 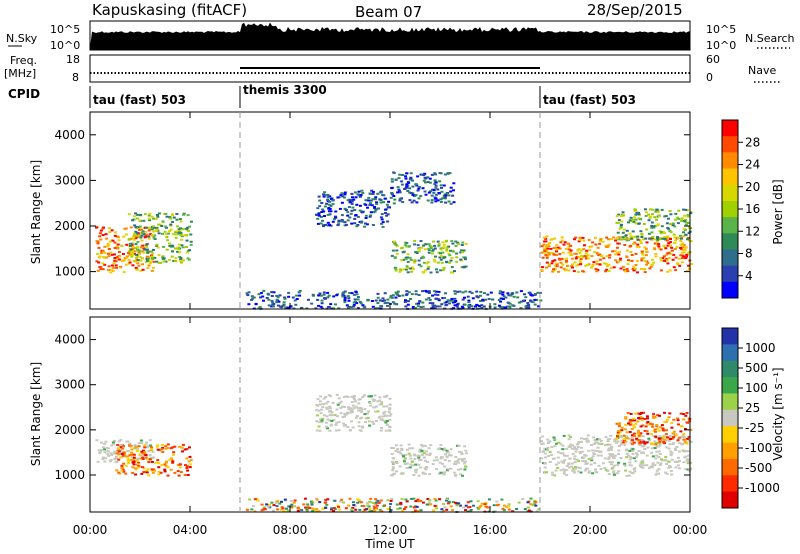 I want to click on colorbar-tick-label: -100, so click(x=758, y=448).